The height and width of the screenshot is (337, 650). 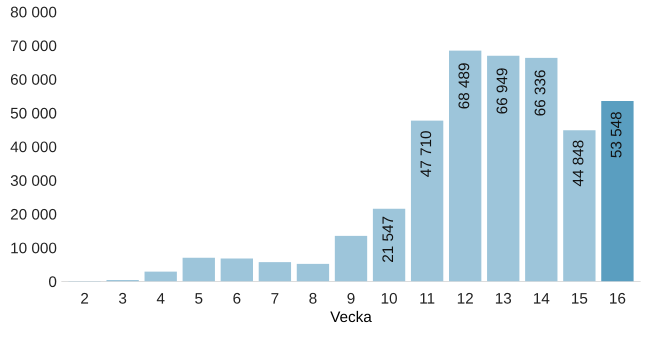 What do you see at coordinates (502, 91) in the screenshot?
I see `data-label: 66 949` at bounding box center [502, 91].